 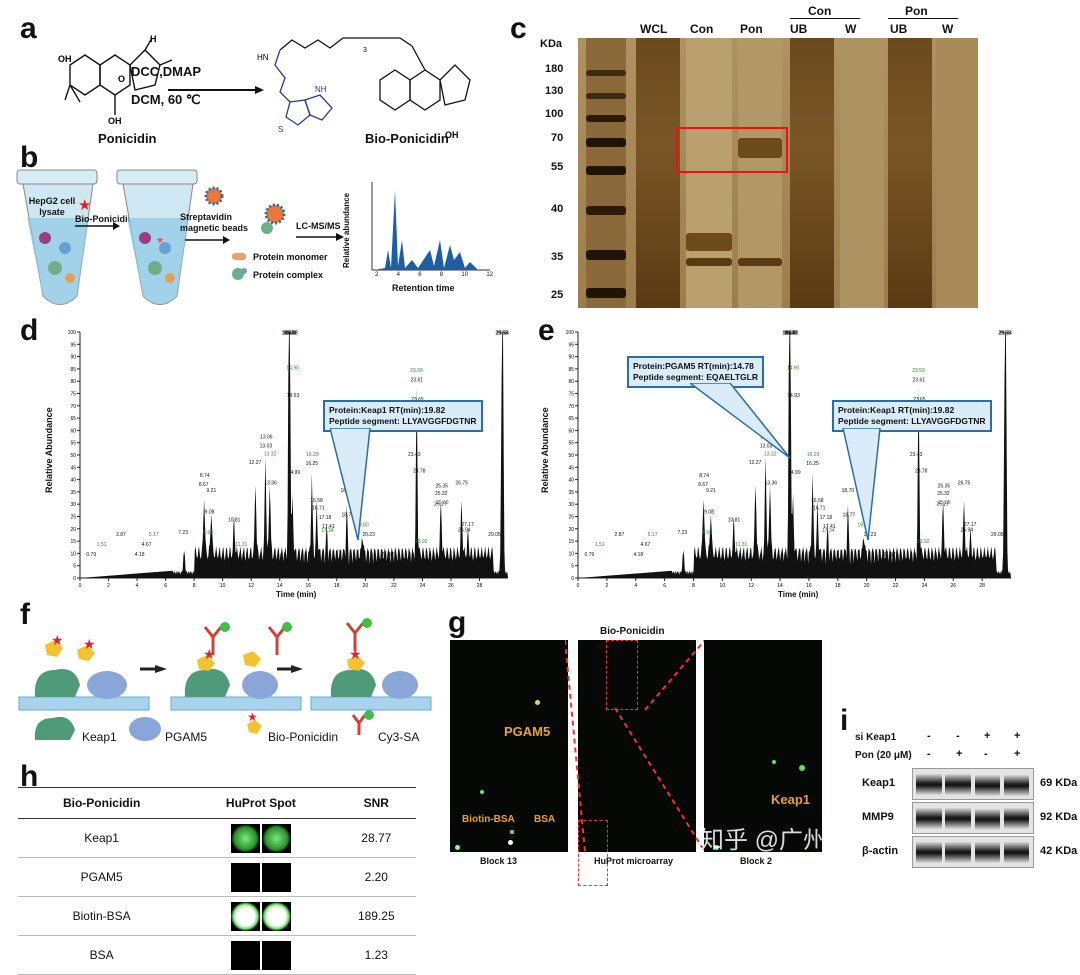 I want to click on peak-label: 25.32, so click(x=943, y=494).